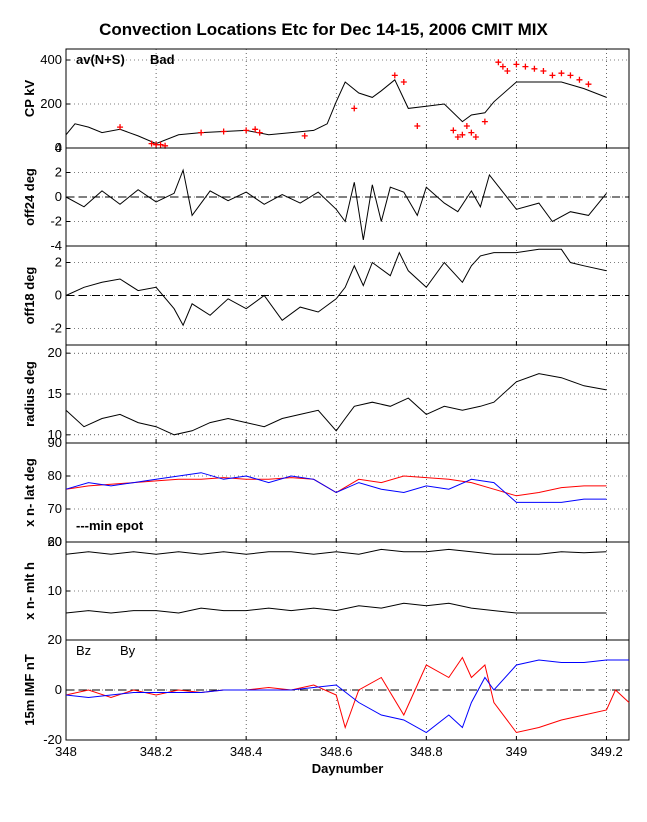 The height and width of the screenshot is (822, 647). Describe the element at coordinates (55, 508) in the screenshot. I see `y-tick-label: 70` at that location.